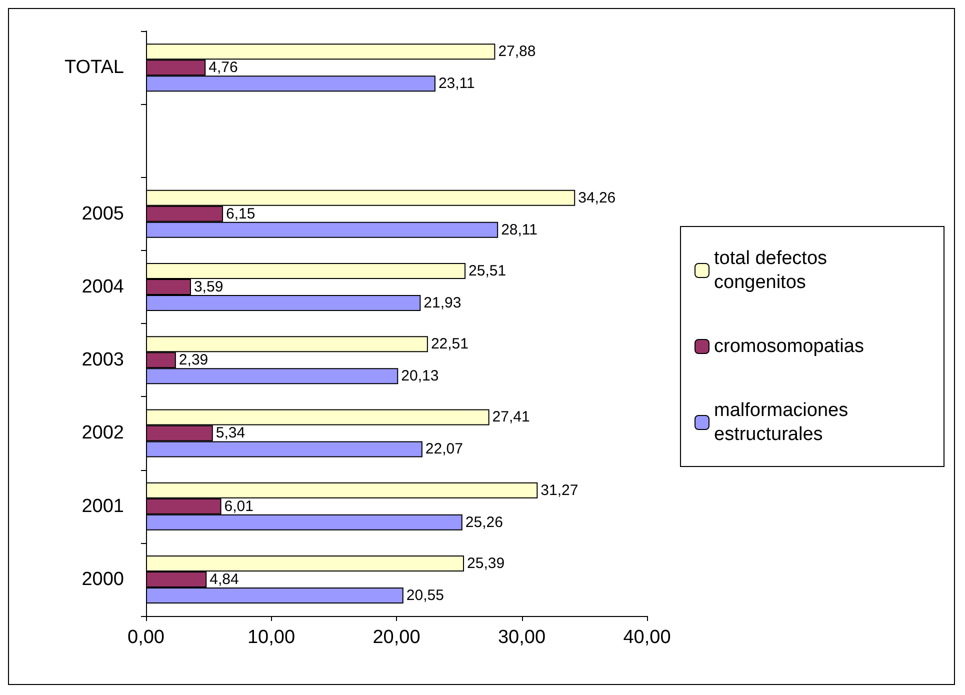 The image size is (965, 695). Describe the element at coordinates (784, 422) in the screenshot. I see `legend-label: malformaciones estructurales` at that location.